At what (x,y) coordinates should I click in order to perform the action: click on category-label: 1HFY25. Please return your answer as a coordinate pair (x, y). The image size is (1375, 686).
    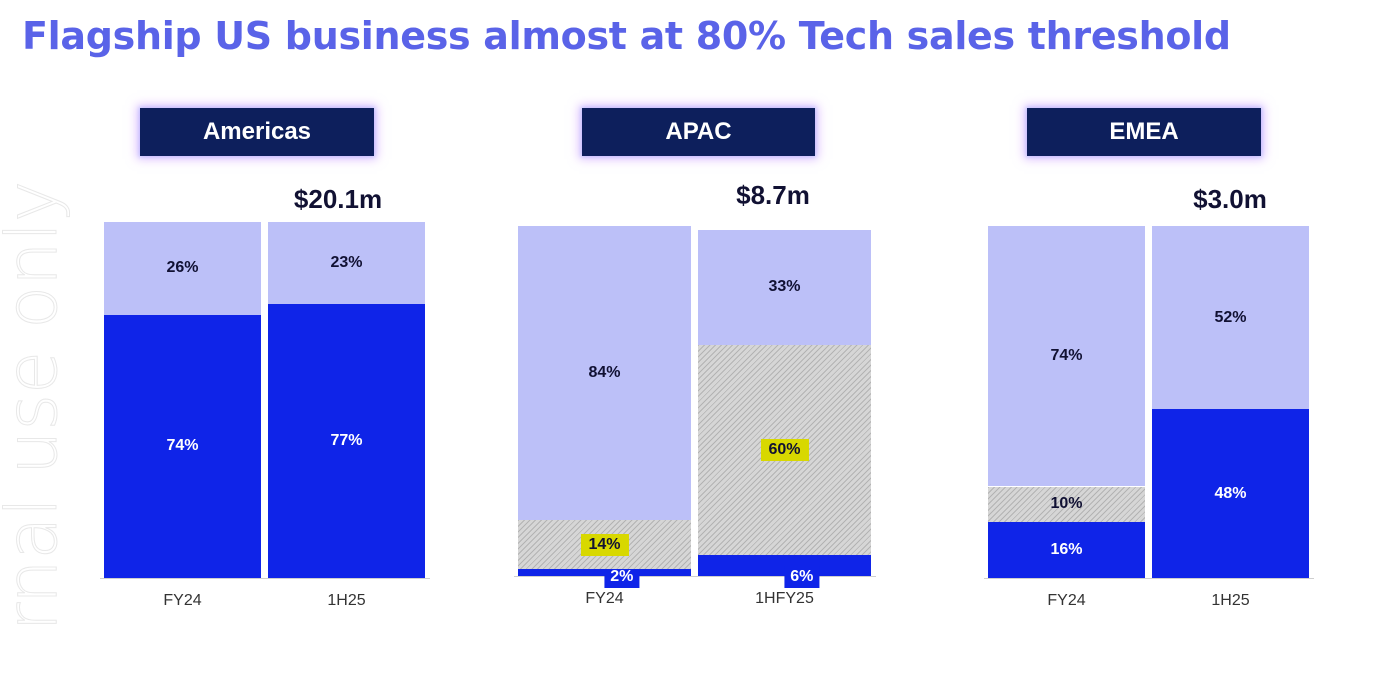
    Looking at the image, I should click on (784, 598).